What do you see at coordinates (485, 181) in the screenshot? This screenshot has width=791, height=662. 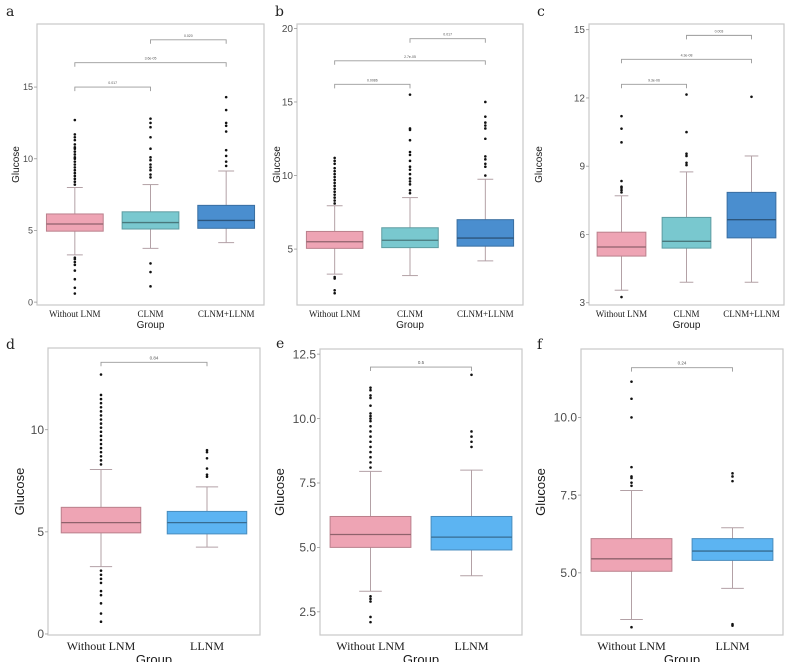 I see `box-clnm-llnm` at bounding box center [485, 181].